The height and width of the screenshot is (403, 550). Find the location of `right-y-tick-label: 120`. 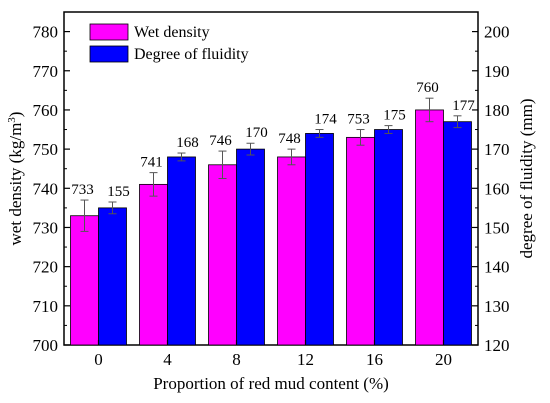

right-y-tick-label: 120 is located at coordinates (497, 345).